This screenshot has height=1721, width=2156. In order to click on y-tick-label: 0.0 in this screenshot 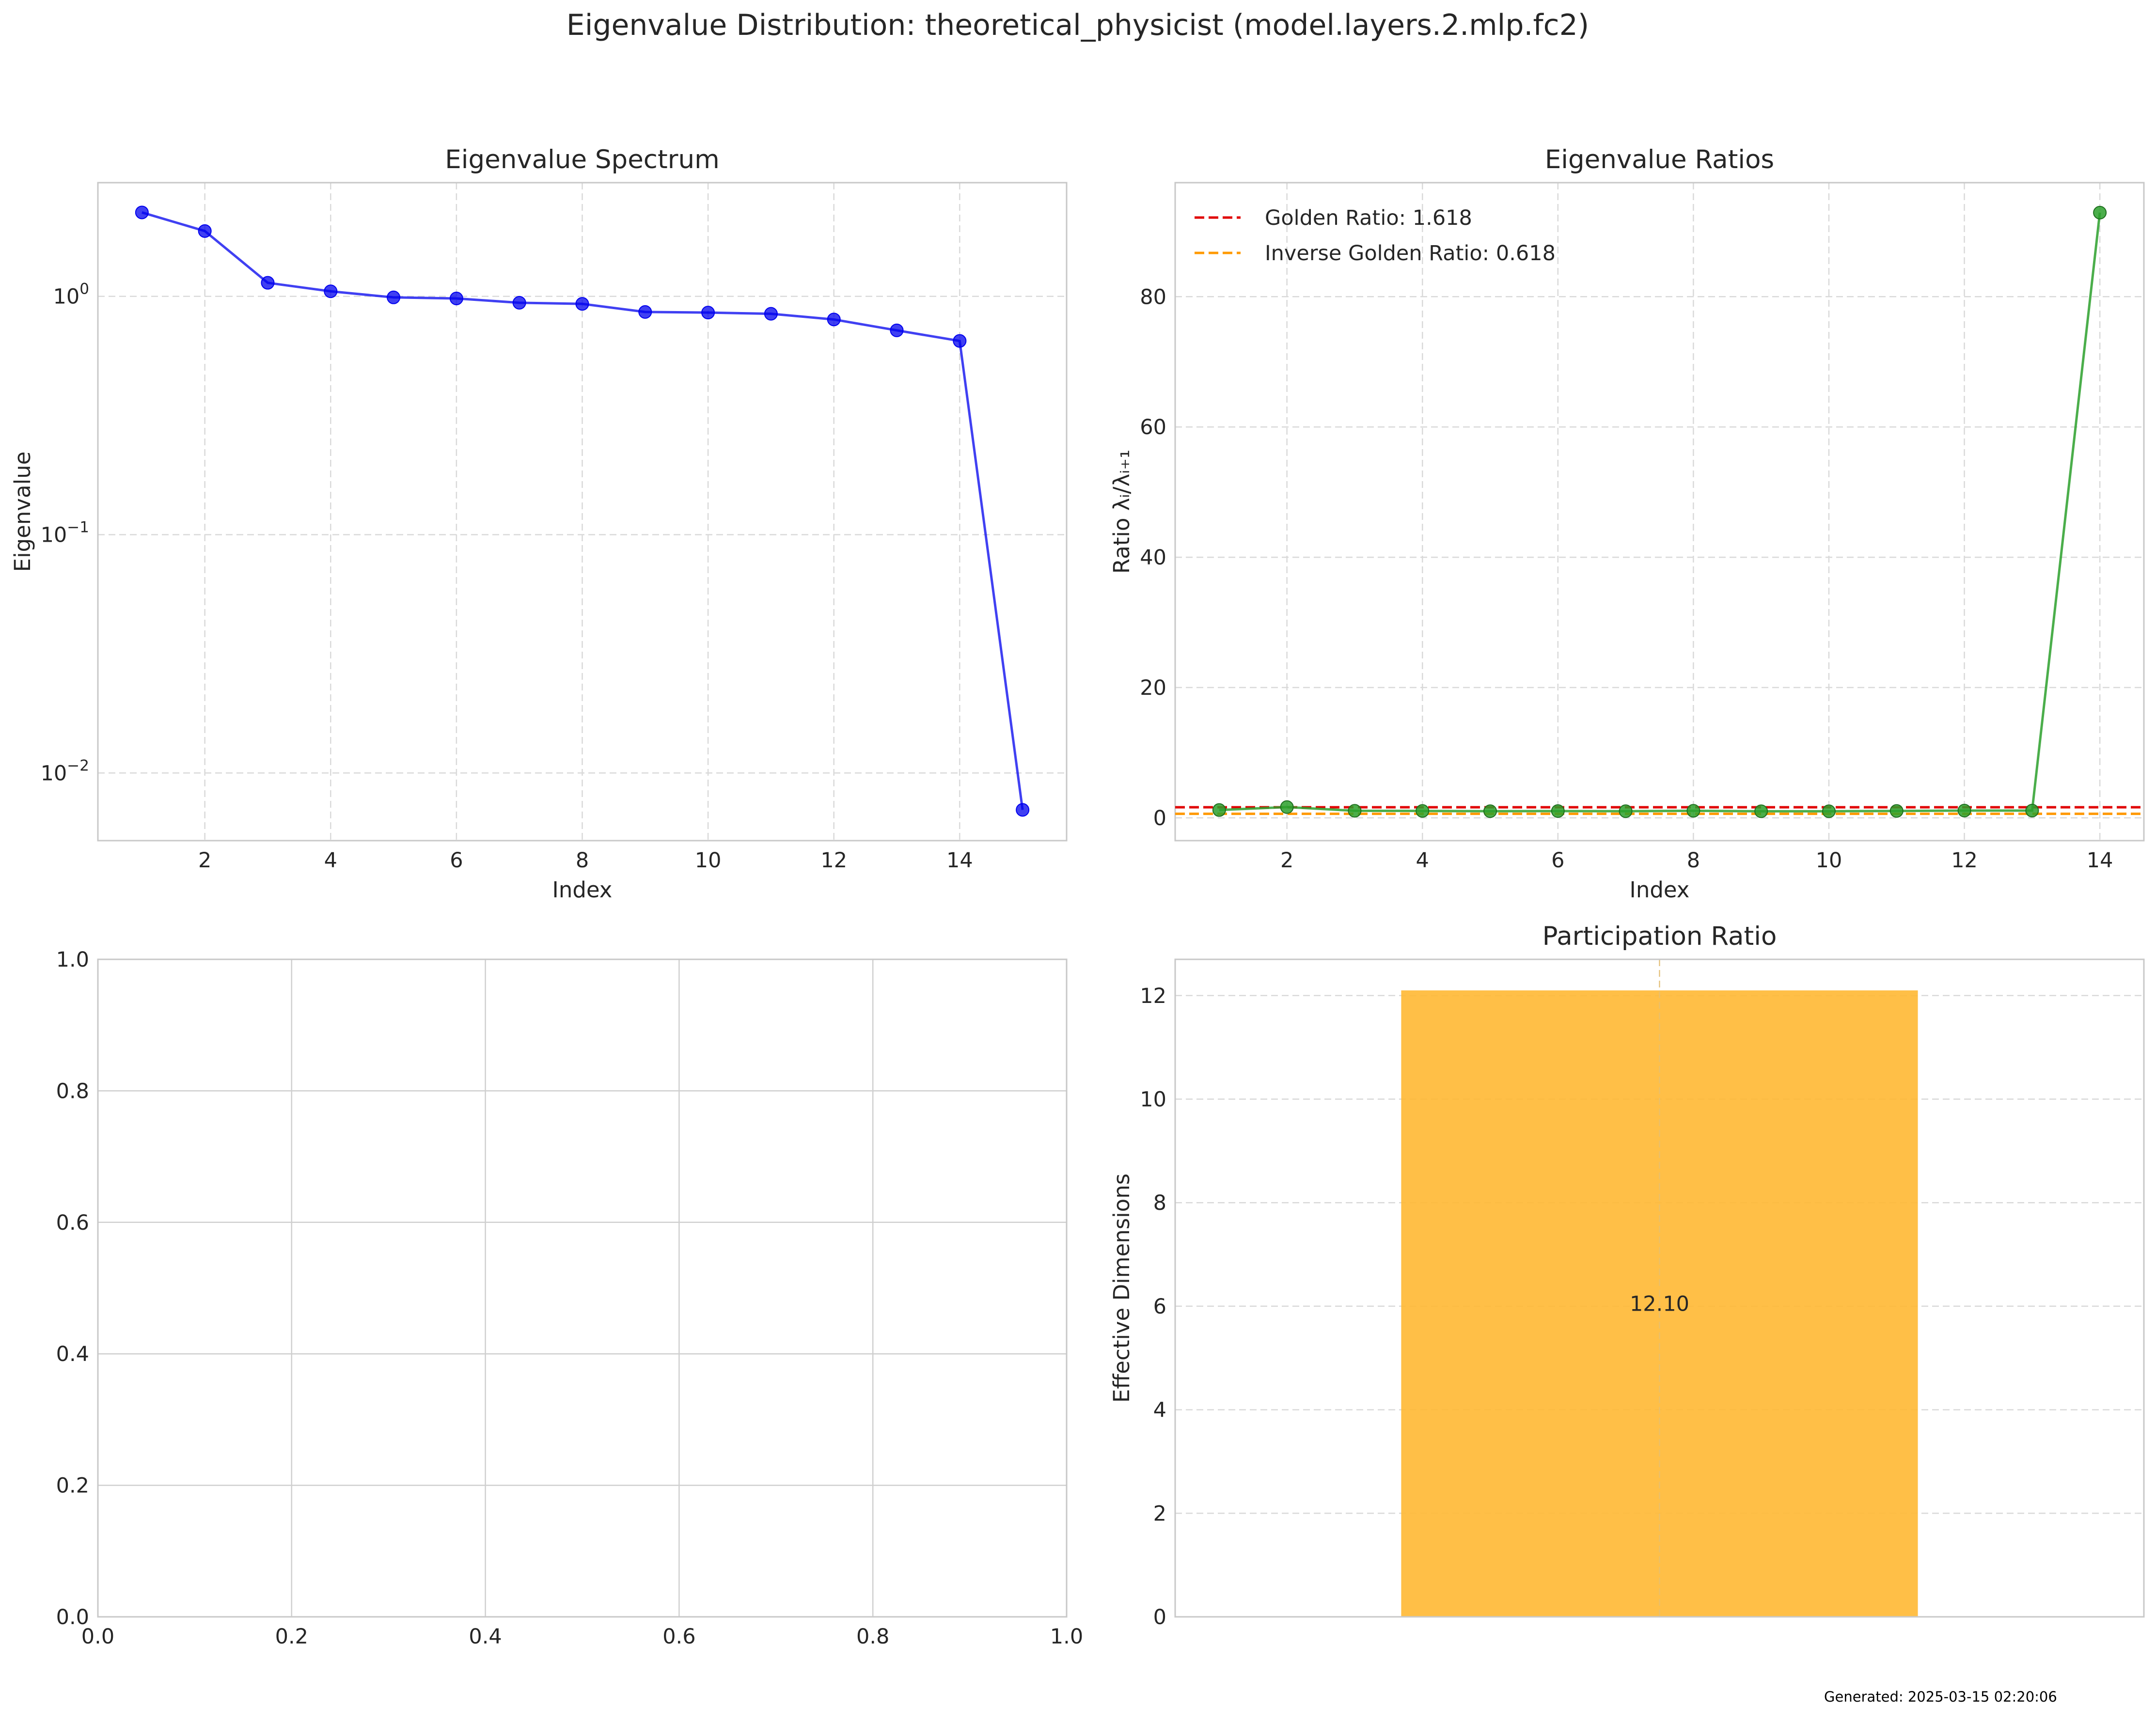, I will do `click(72, 1617)`.